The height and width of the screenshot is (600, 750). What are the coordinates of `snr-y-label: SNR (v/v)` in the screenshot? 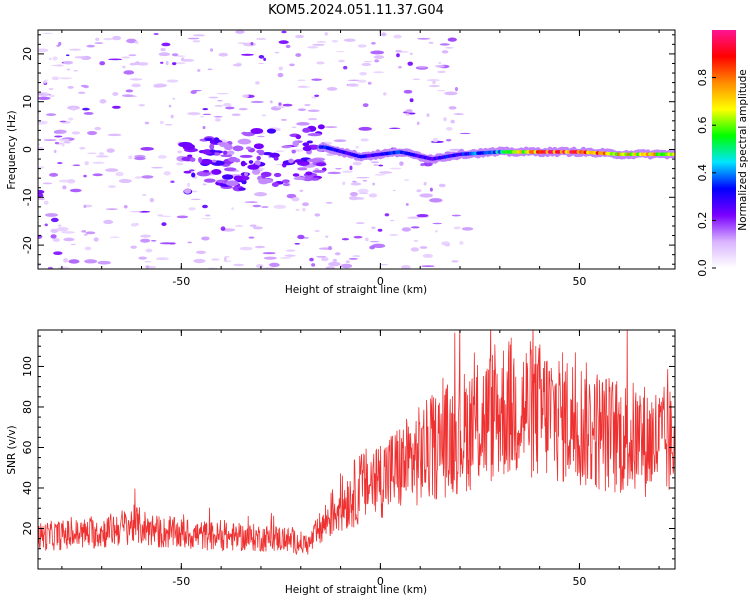 It's located at (12, 449).